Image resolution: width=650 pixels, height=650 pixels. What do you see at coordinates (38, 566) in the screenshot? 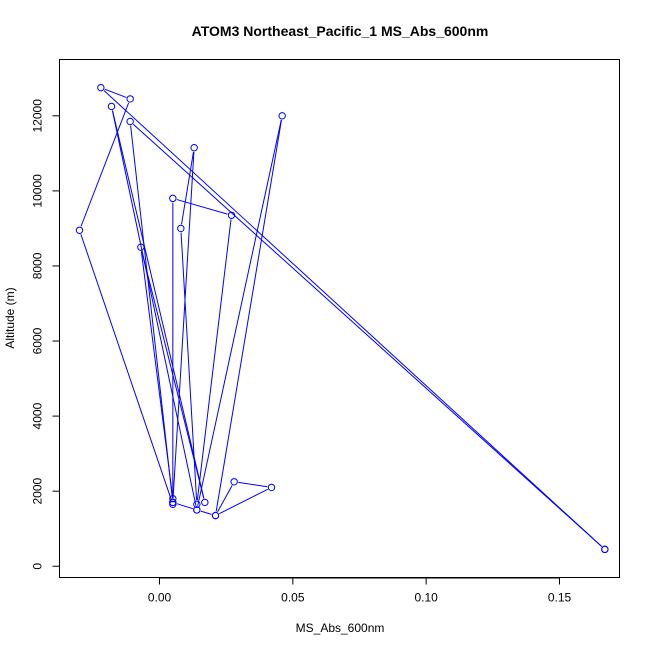
I see `y-tick-label: 0` at bounding box center [38, 566].